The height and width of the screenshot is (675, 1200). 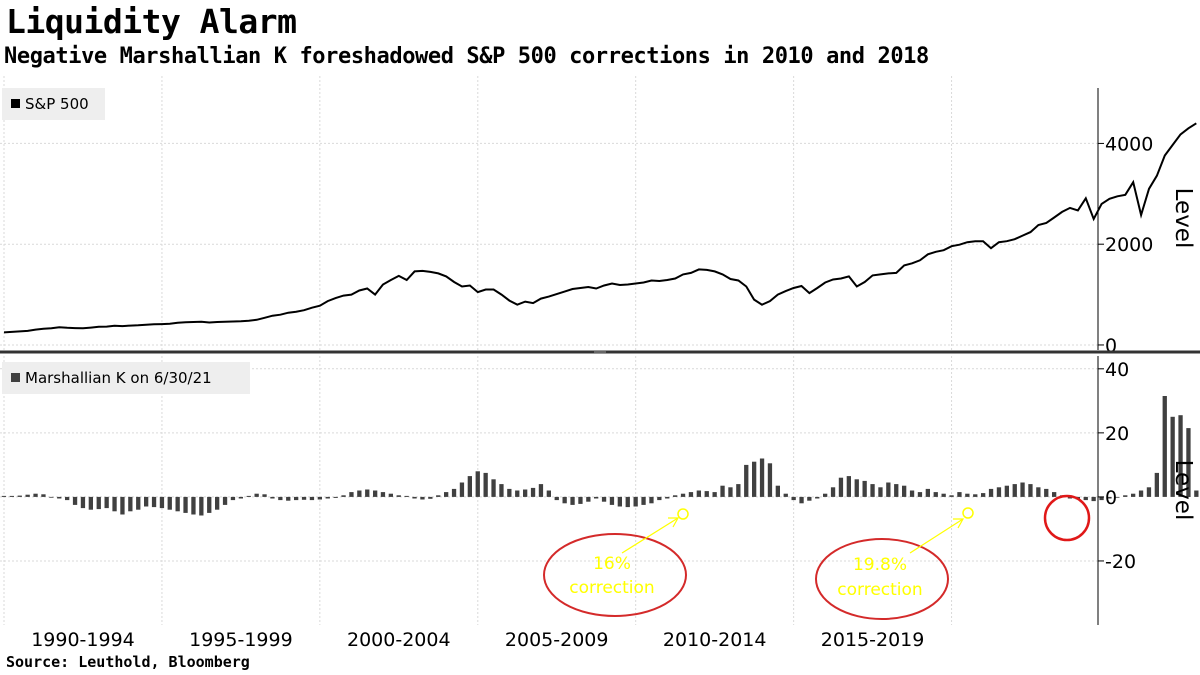 I want to click on sp500-y-tick-label: 4000, so click(x=1129, y=144).